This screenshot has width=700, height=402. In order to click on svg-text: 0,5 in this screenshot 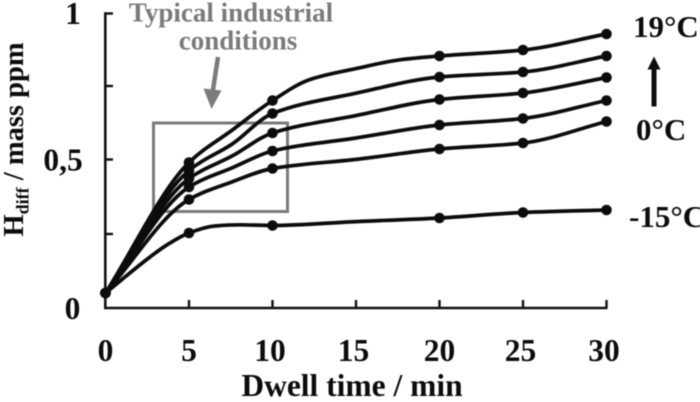, I will do `click(62, 160)`.